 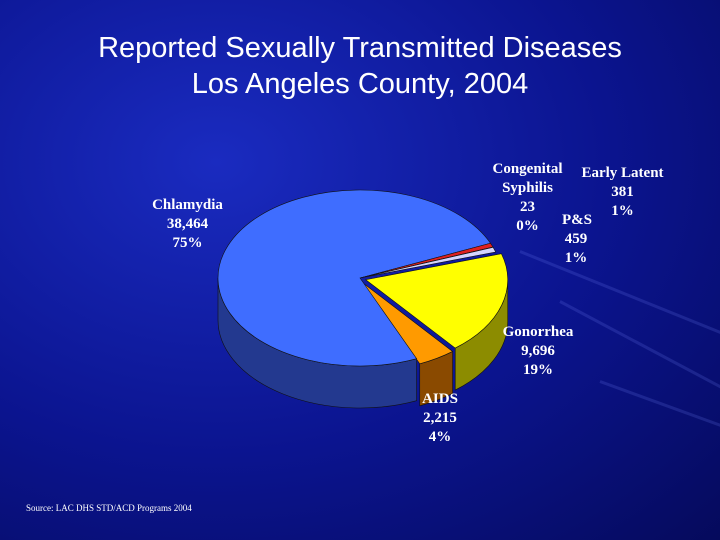 What do you see at coordinates (527, 198) in the screenshot?
I see `label-congenital-syphilis: Congenital Syphilis 23 0%` at bounding box center [527, 198].